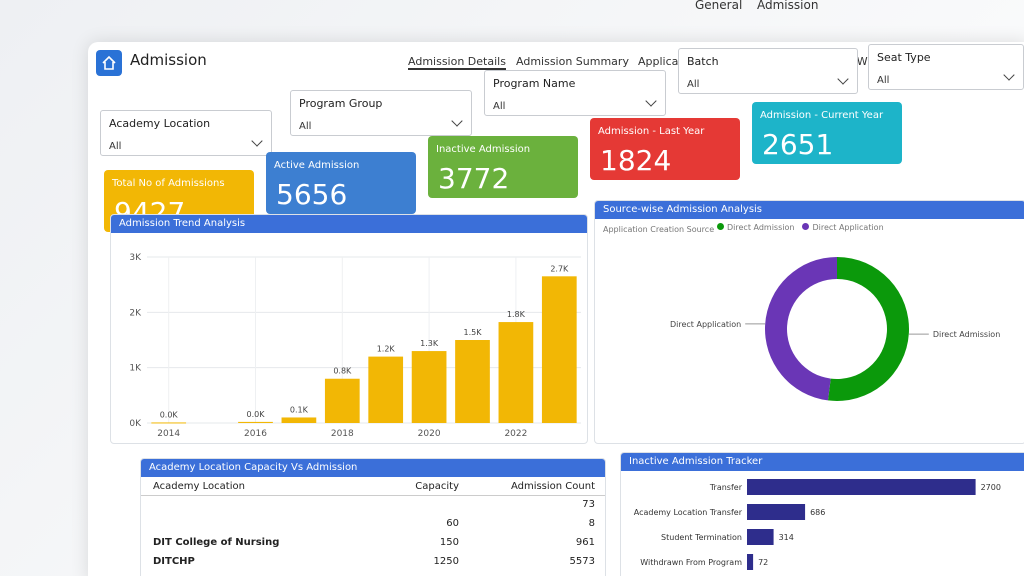 The width and height of the screenshot is (1024, 576). I want to click on legend-item: Direct Admission, so click(755, 227).